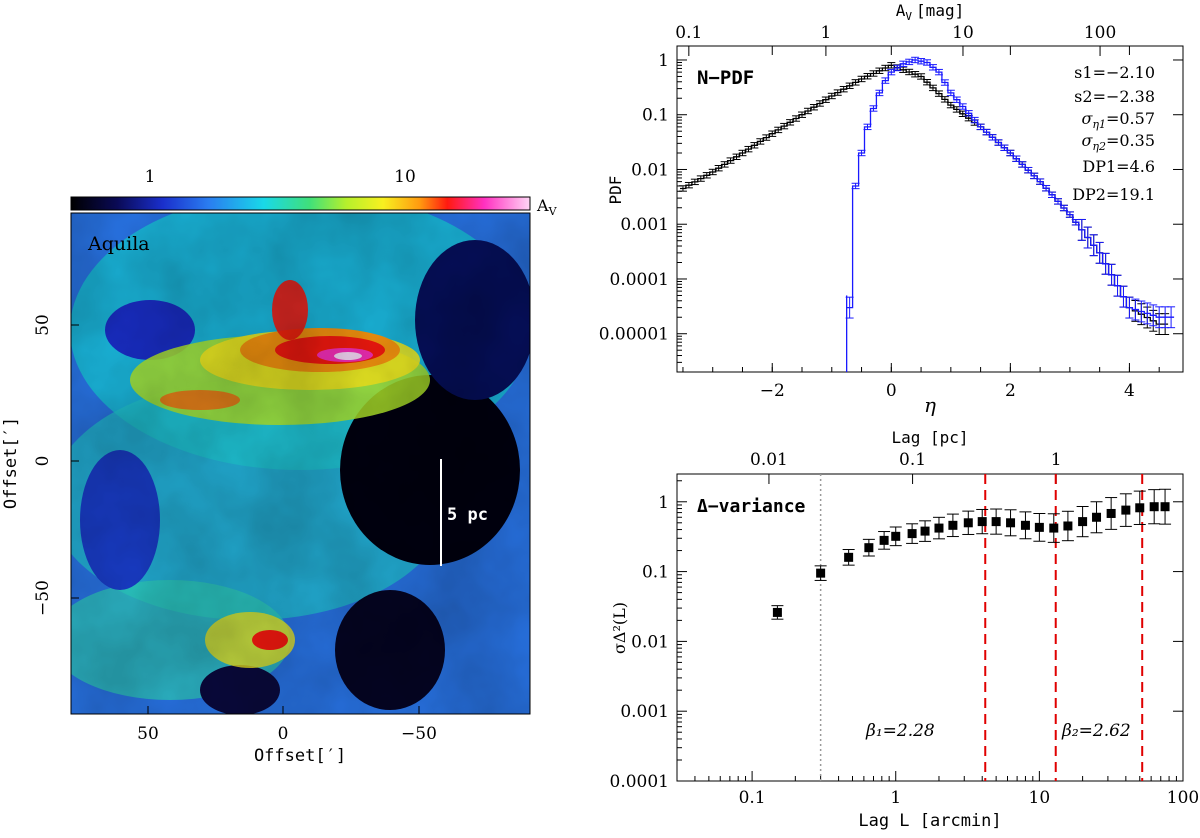 The image size is (1200, 838). I want to click on dvar-y-tick-label: 0.1, so click(655, 573).